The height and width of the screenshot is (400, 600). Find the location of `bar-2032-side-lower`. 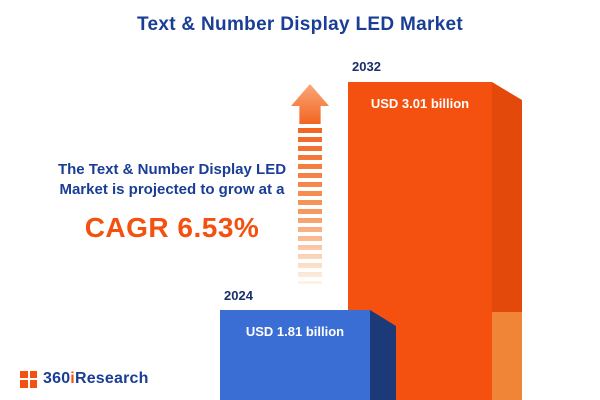

bar-2032-side-lower is located at coordinates (507, 356).